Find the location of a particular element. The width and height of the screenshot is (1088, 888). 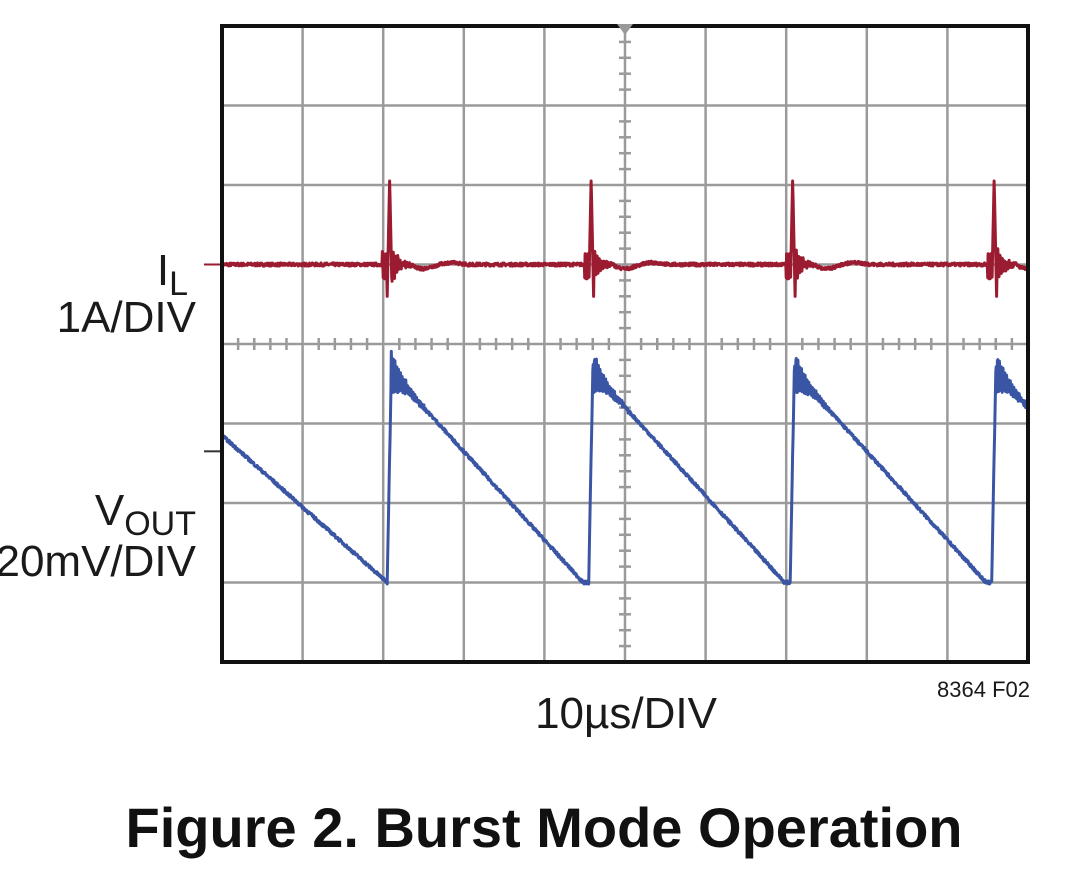

figure-title: Figure 2. Burst Mode Operation is located at coordinates (544, 827).